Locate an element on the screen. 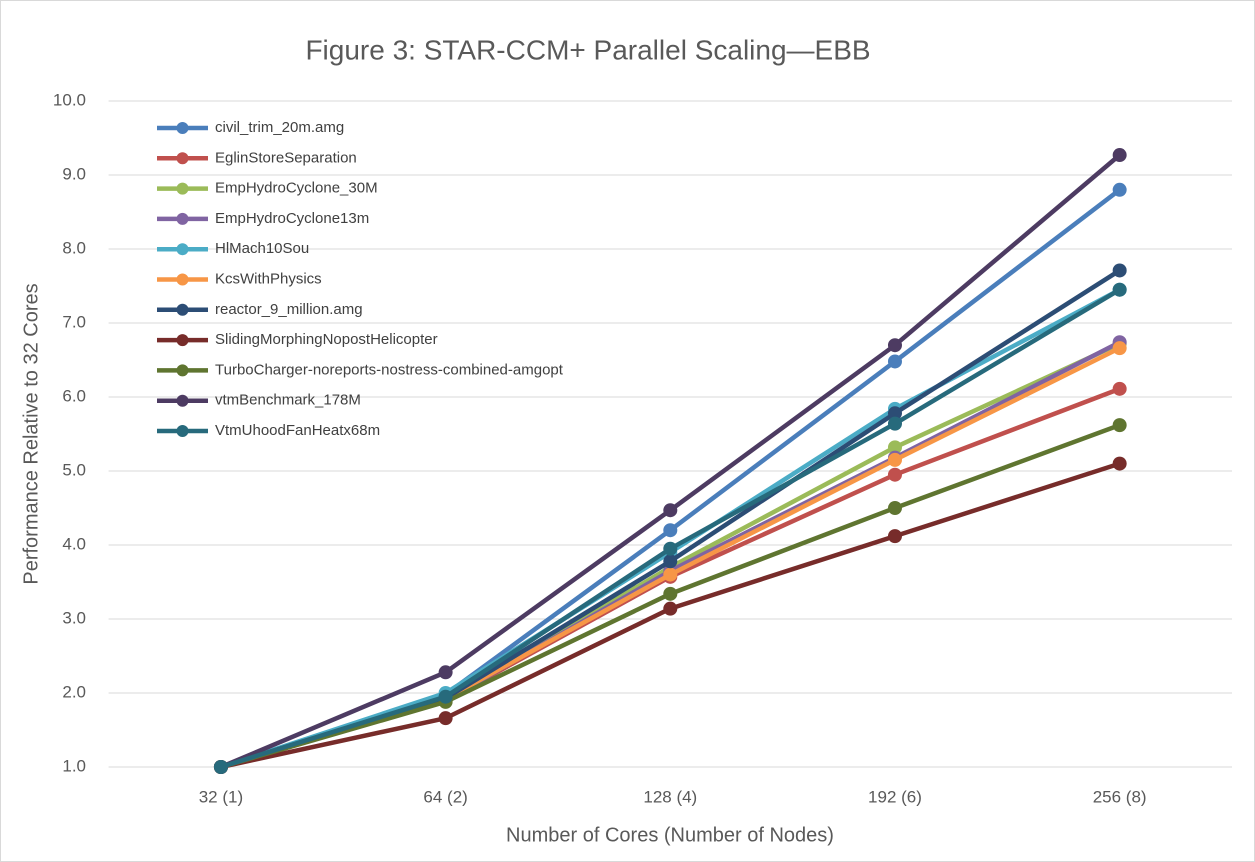 The height and width of the screenshot is (862, 1255). y-axis-label: Performance Relative to 32 Cores is located at coordinates (31, 433).